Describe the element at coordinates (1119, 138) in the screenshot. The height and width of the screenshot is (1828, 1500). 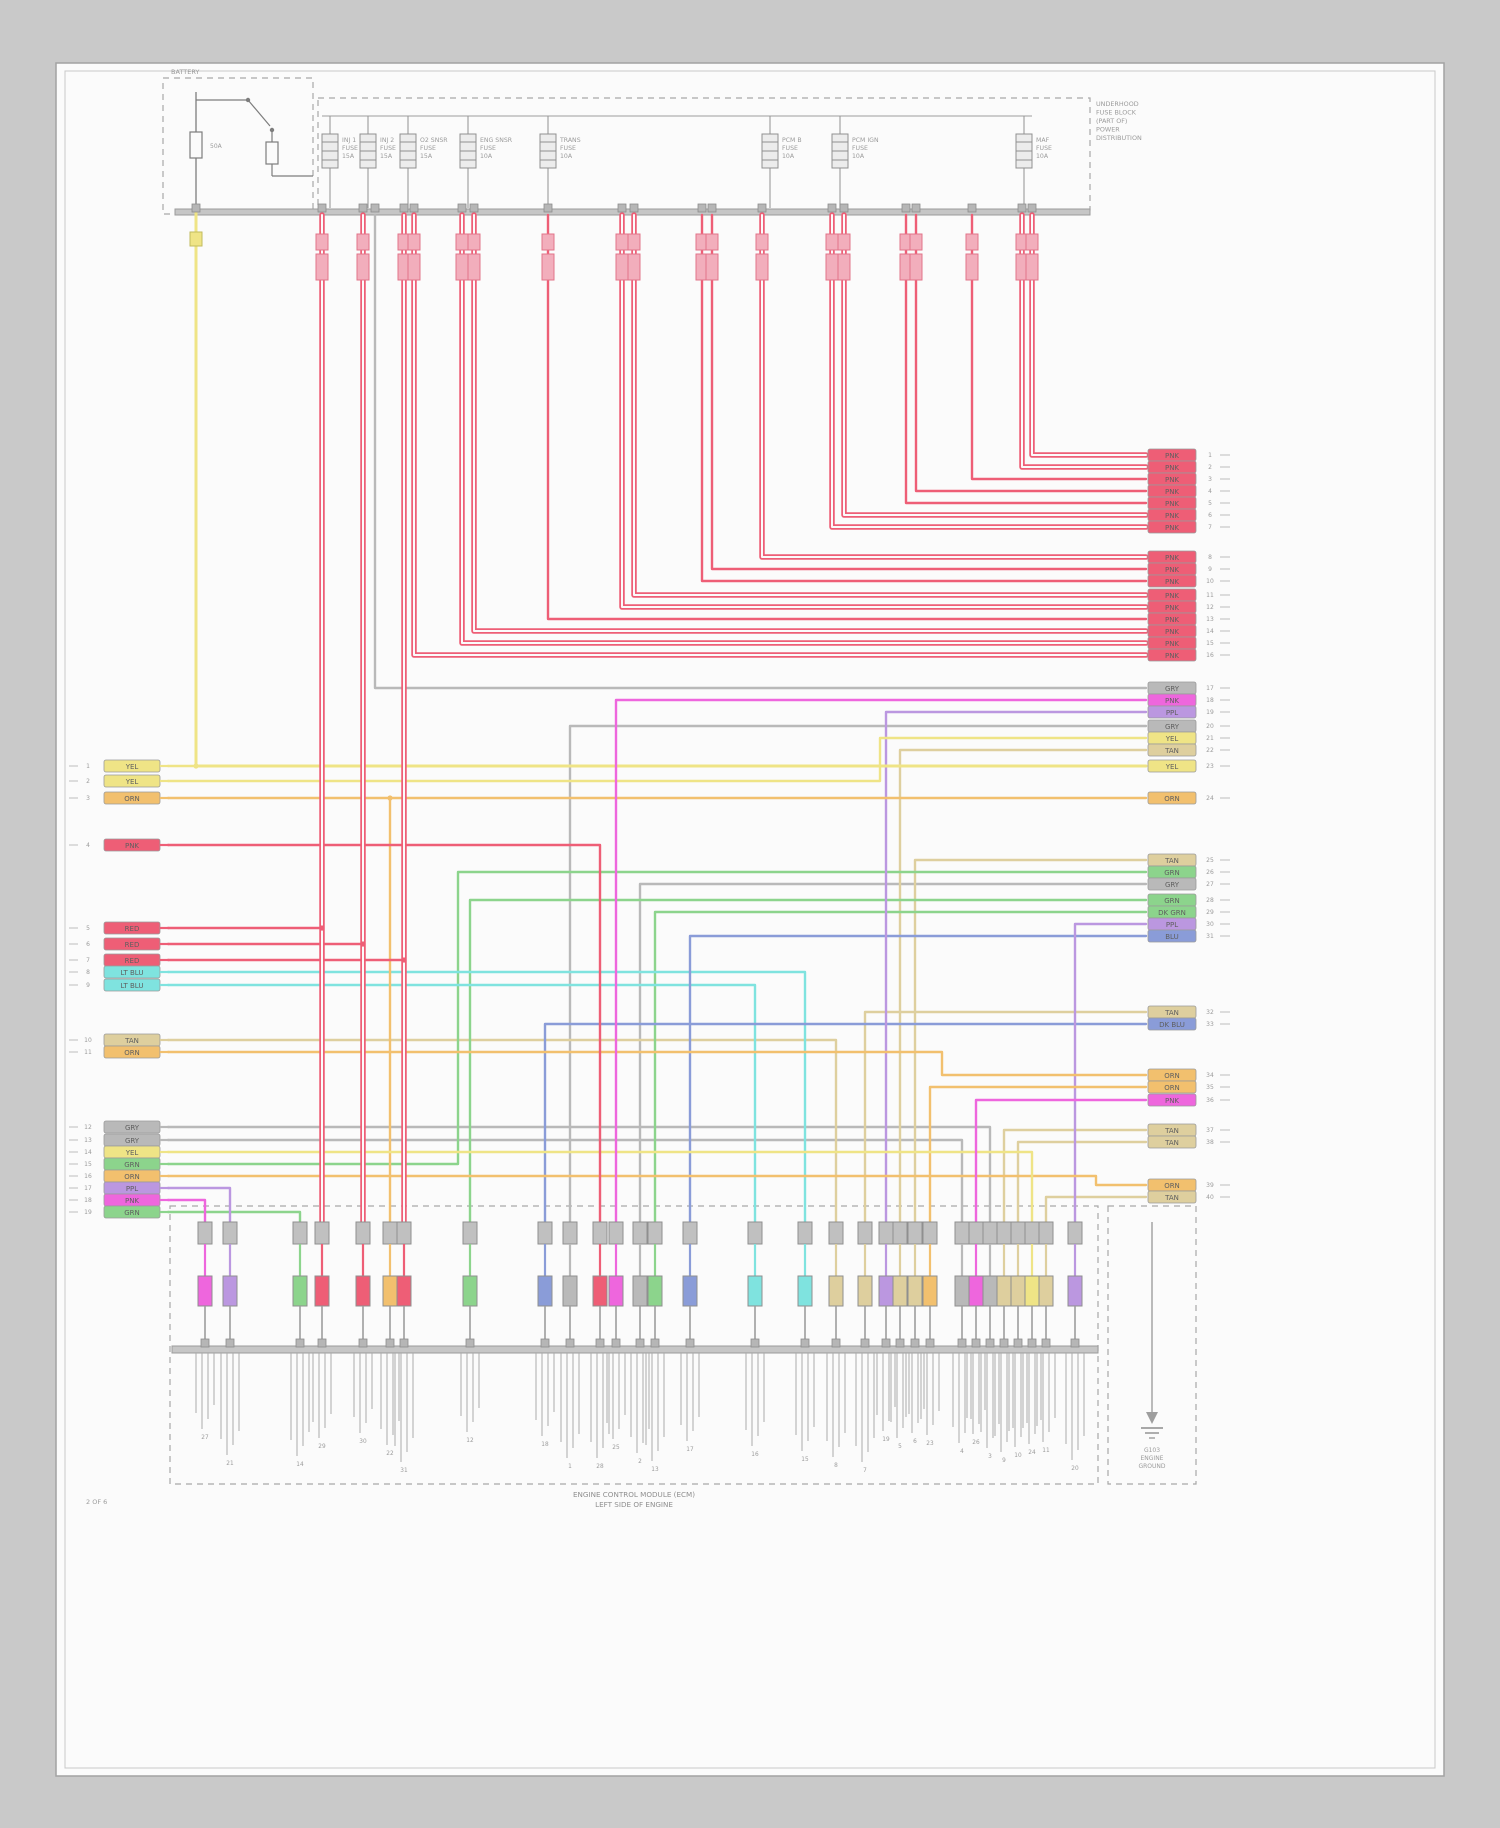
I see `fuse-block-note: DISTRIBUTION` at that location.